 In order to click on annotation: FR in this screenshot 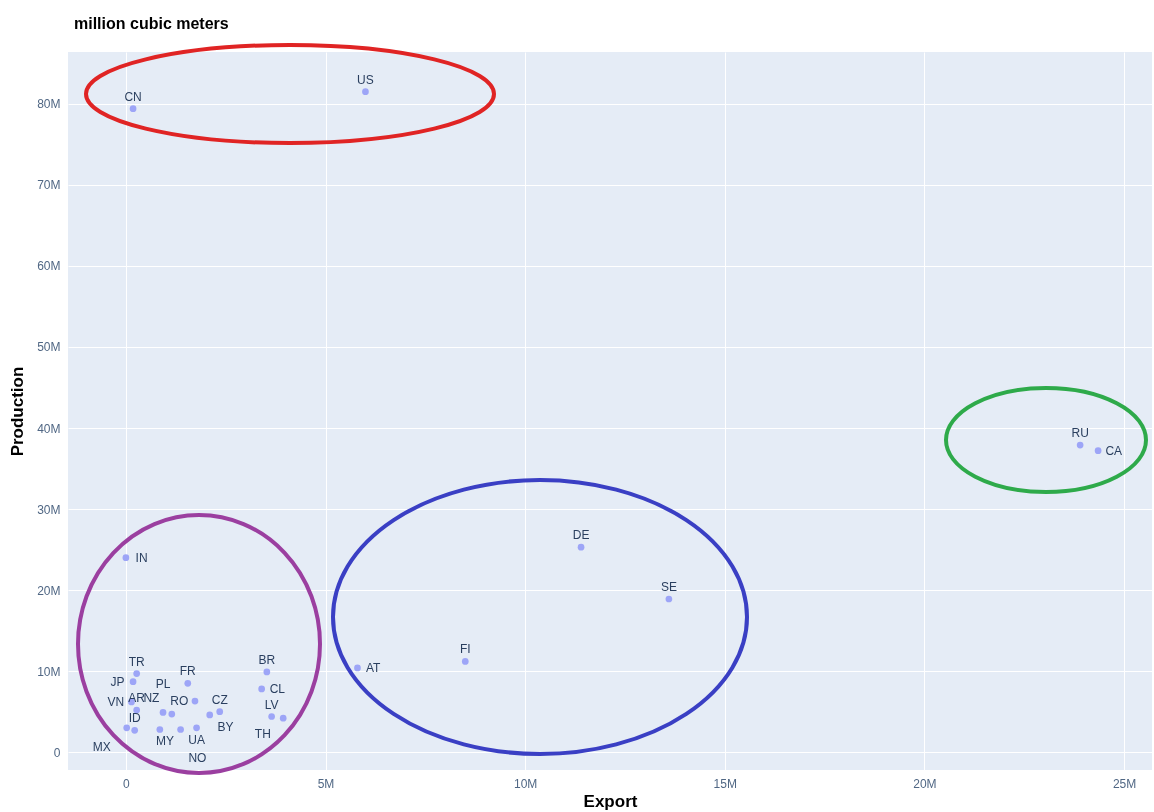, I will do `click(188, 671)`.